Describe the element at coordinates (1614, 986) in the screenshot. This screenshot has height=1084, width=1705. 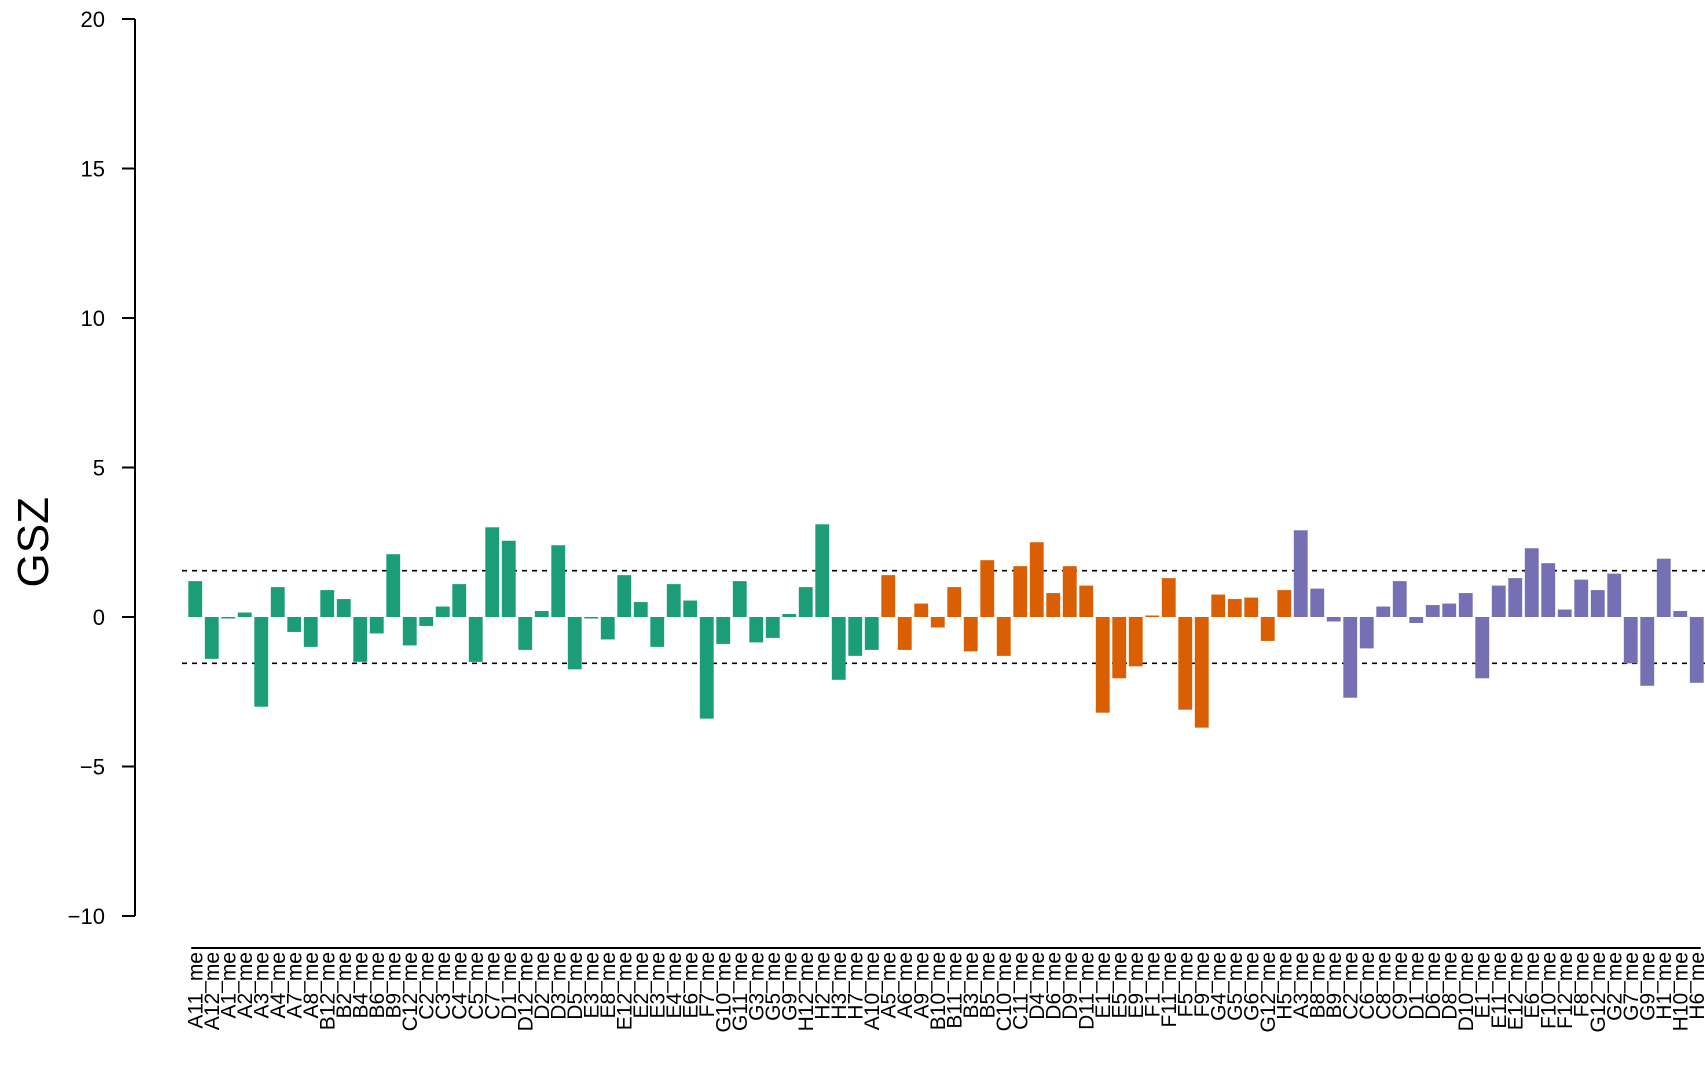
I see `x-tick-label: G2_me` at that location.